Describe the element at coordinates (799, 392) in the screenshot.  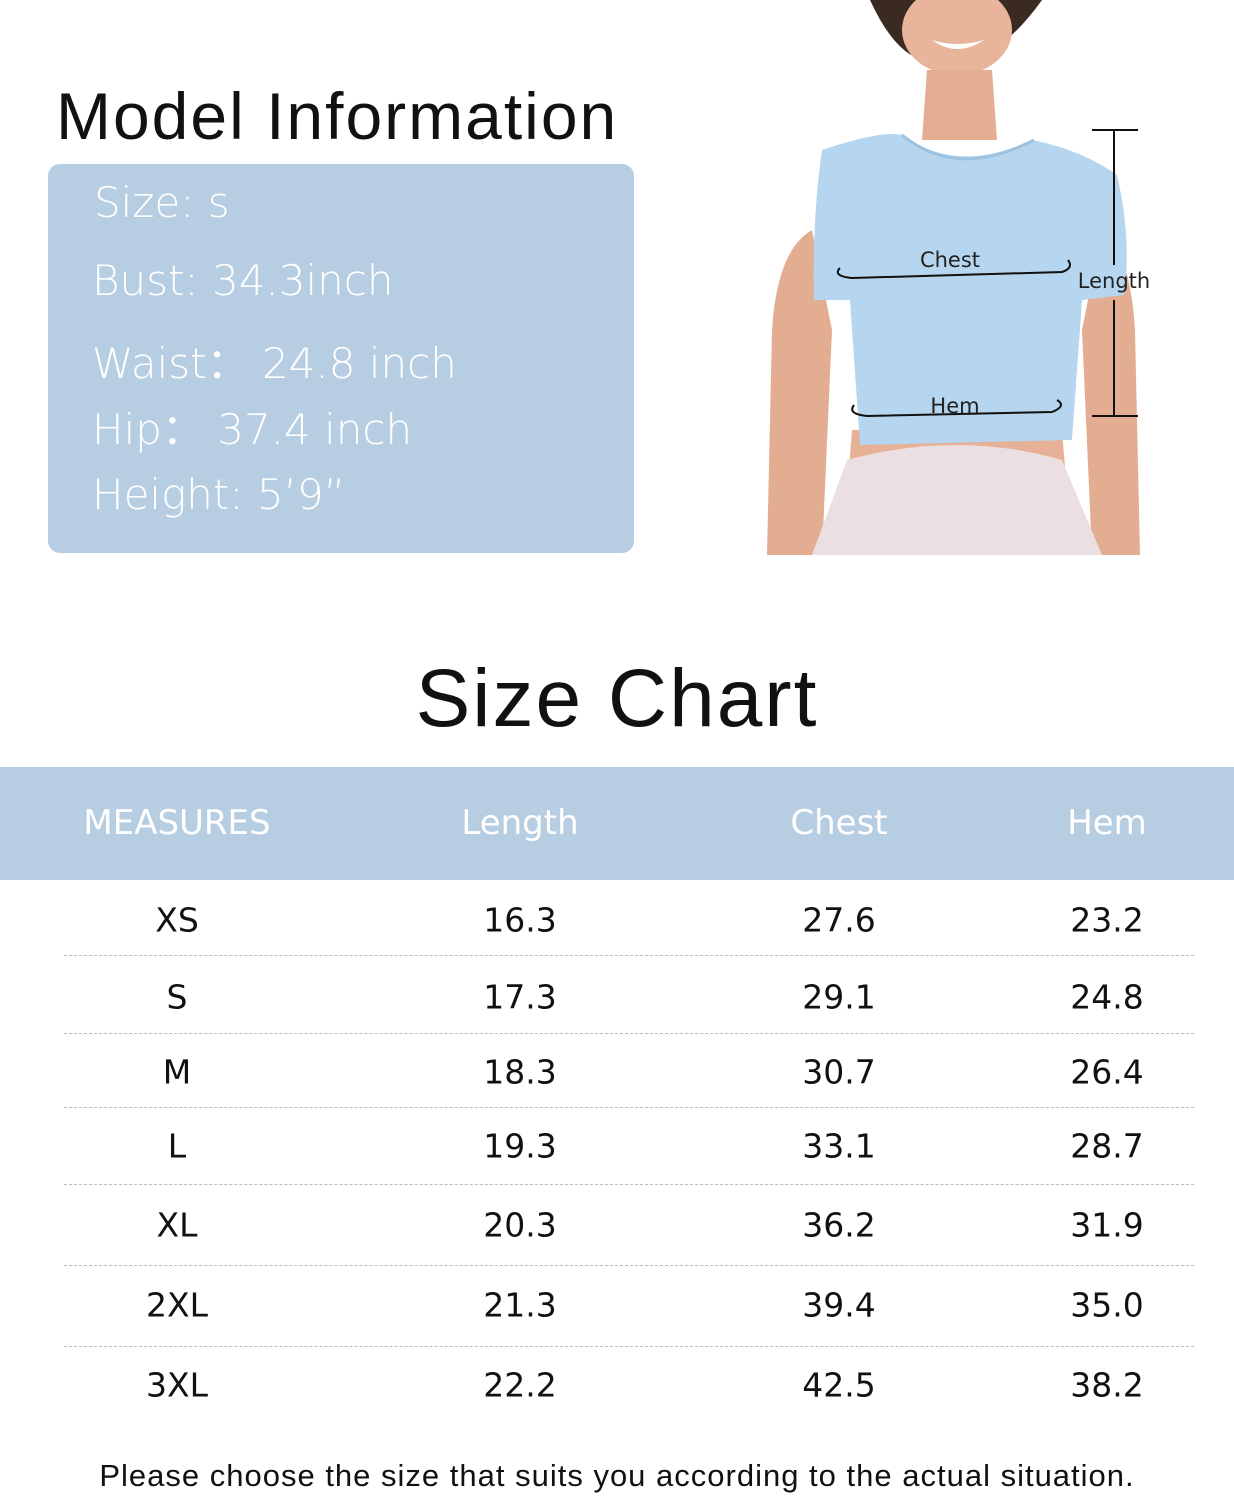
I see `left-arm` at that location.